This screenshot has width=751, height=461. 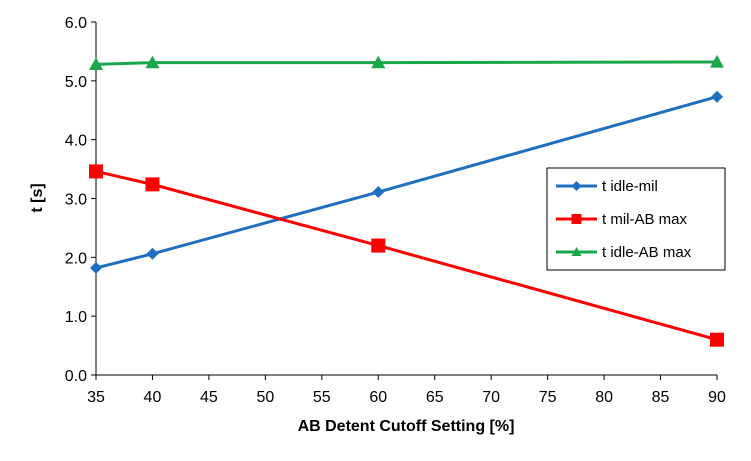 I want to click on legend: t idle-mil t mil-AB max t idle-AB max, so click(x=636, y=219).